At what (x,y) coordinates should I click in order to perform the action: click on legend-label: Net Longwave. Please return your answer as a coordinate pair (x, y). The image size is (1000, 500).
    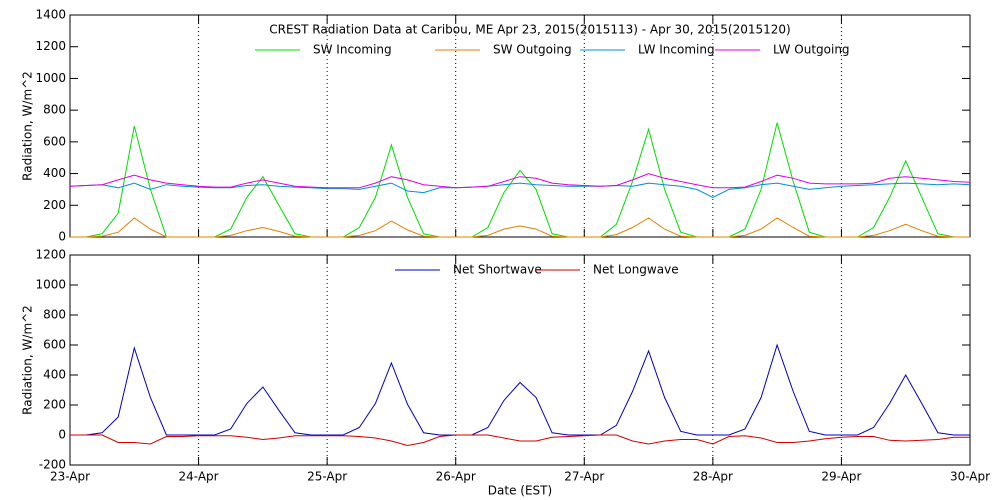
    Looking at the image, I should click on (636, 270).